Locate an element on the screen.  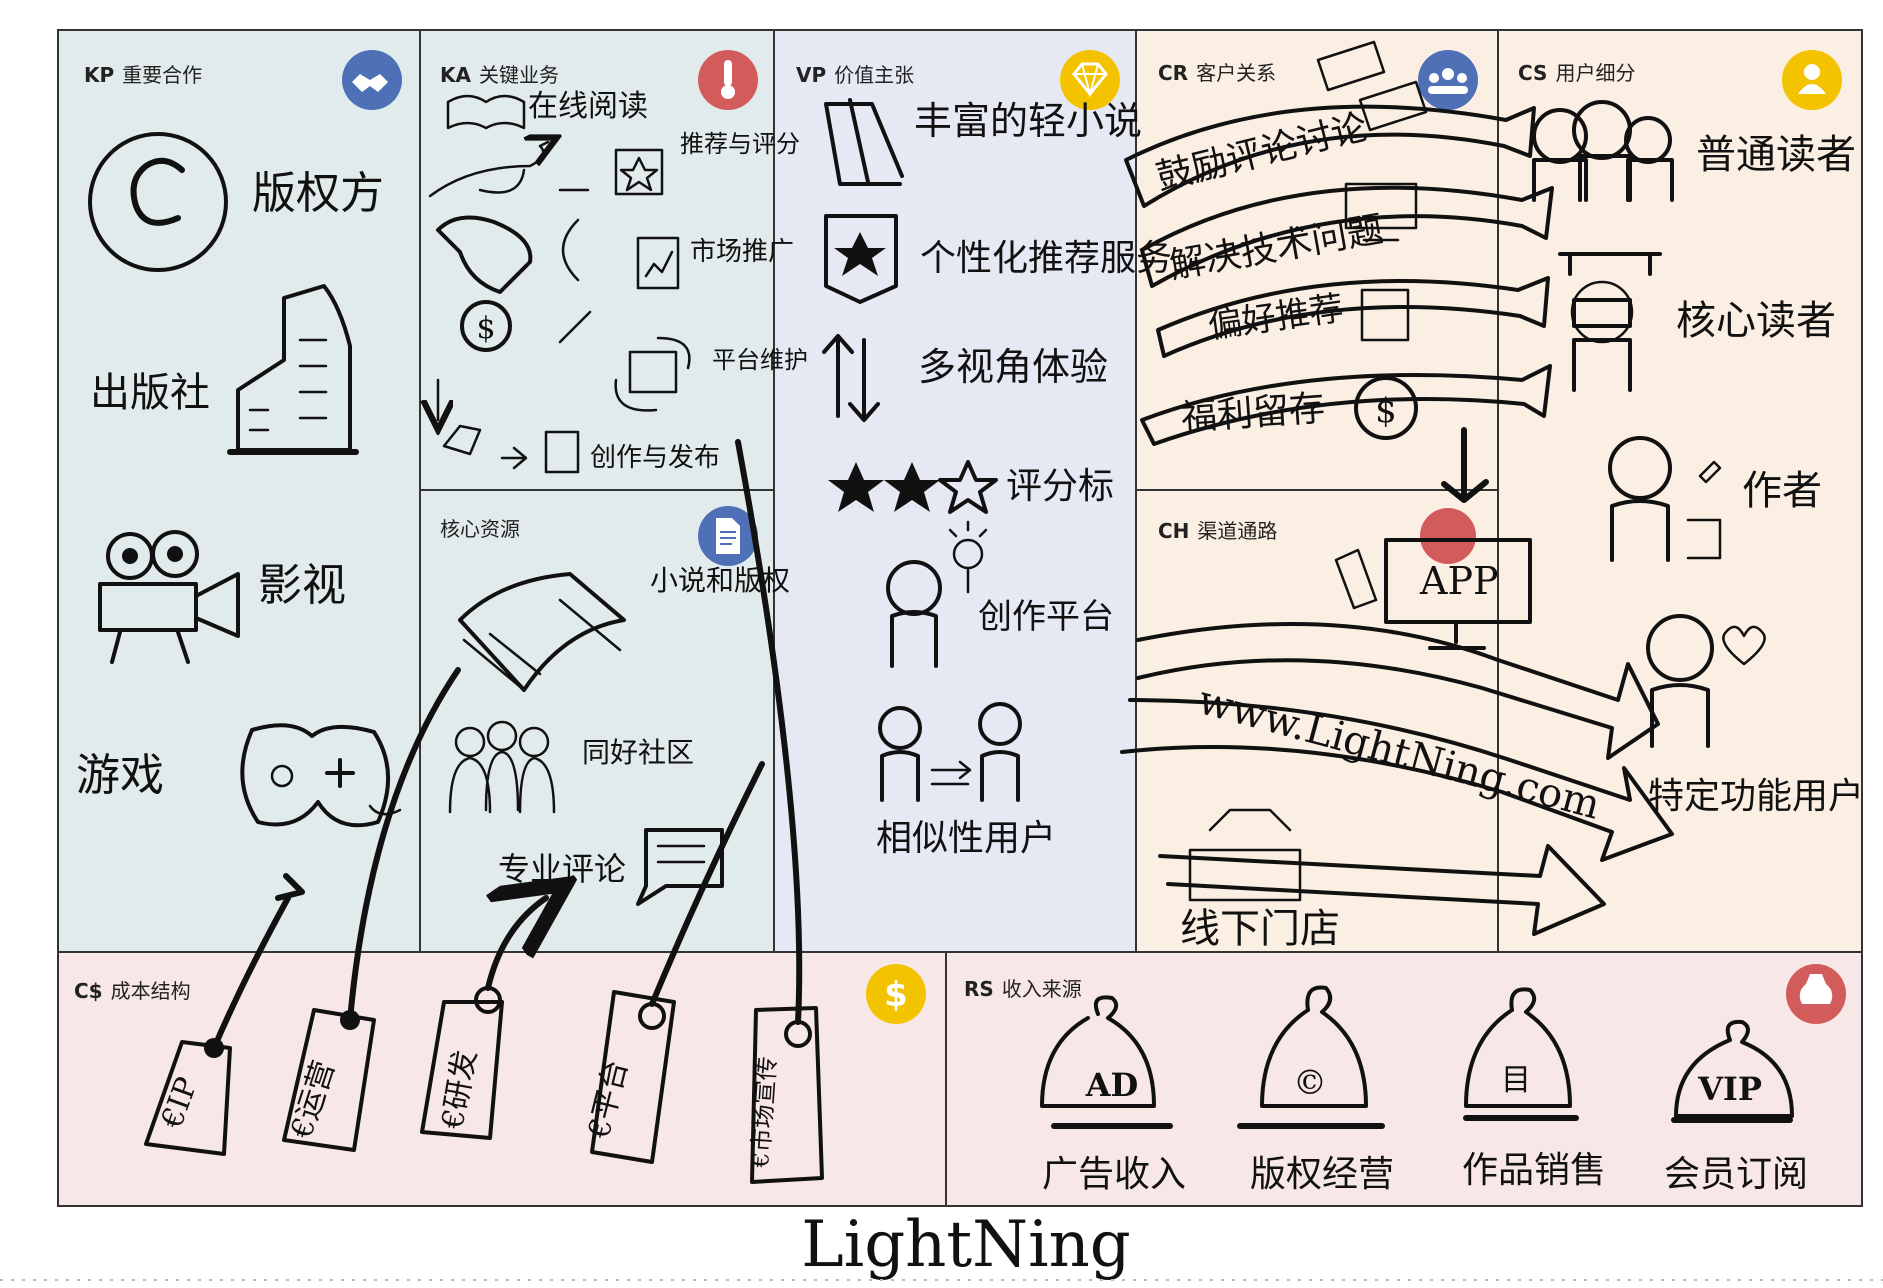
ka-item-marketing: 市场推广 is located at coordinates (742, 252).